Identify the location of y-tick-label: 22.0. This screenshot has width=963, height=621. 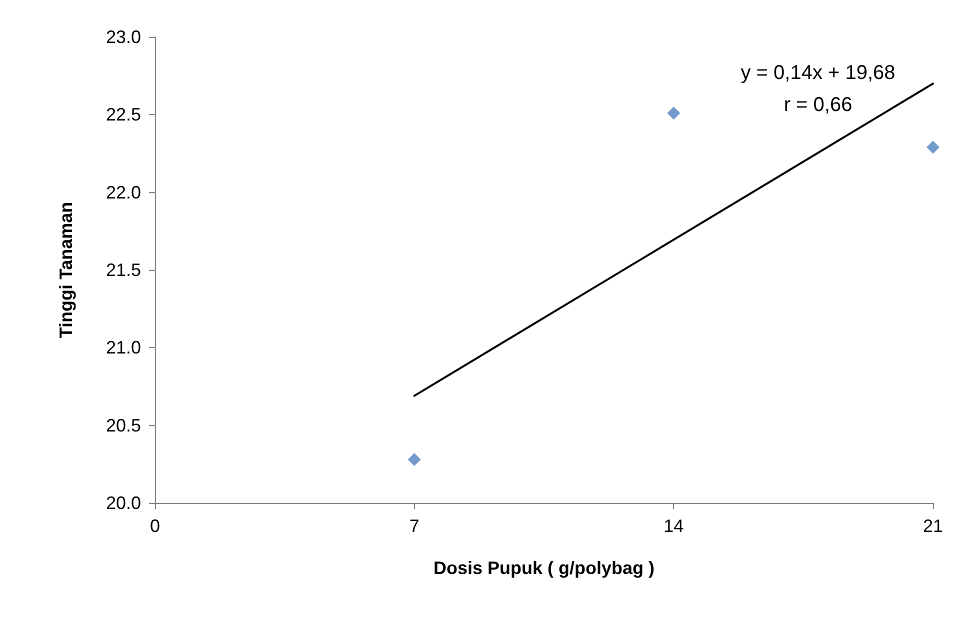
(123, 192).